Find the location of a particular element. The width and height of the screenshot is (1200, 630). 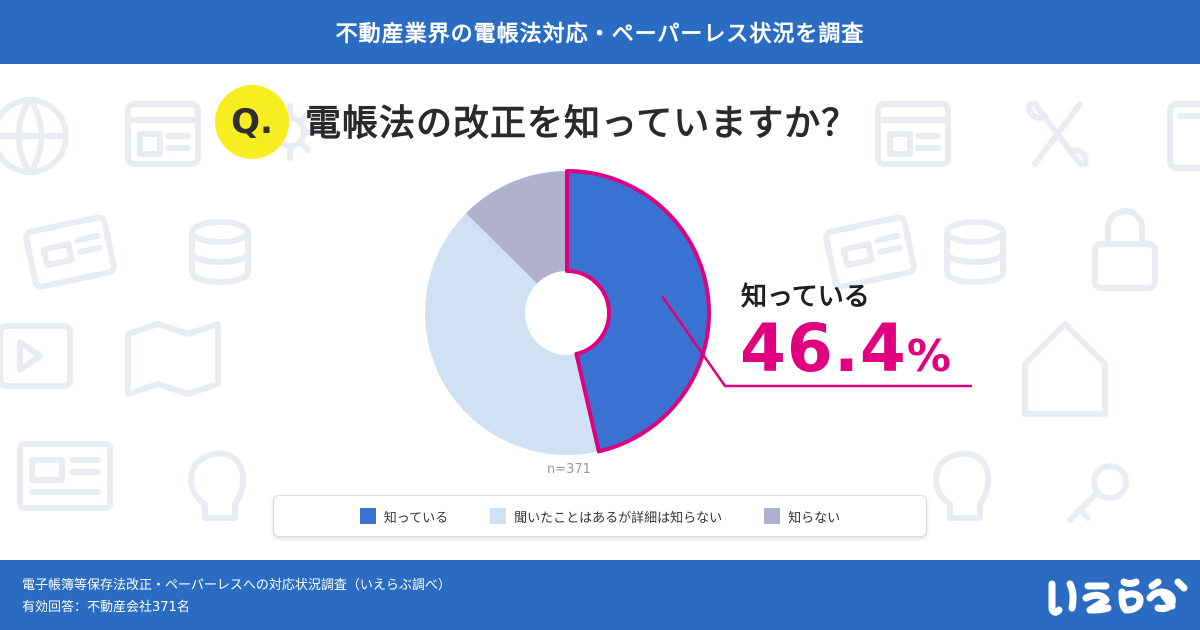

header-title: 不動産業界の電帳法対応・ペーパーレス状況を調査 is located at coordinates (600, 34).